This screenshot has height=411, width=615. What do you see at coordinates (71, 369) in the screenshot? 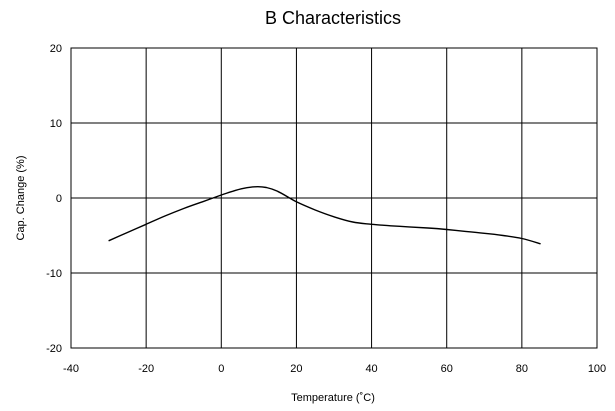
I see `x-tick-label: -40` at bounding box center [71, 369].